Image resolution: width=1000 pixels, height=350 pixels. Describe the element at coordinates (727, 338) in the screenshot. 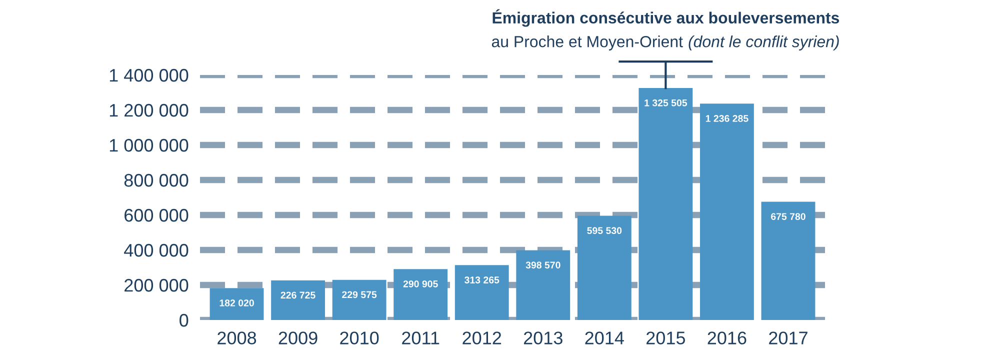

I see `x-tick-label: 2016` at that location.